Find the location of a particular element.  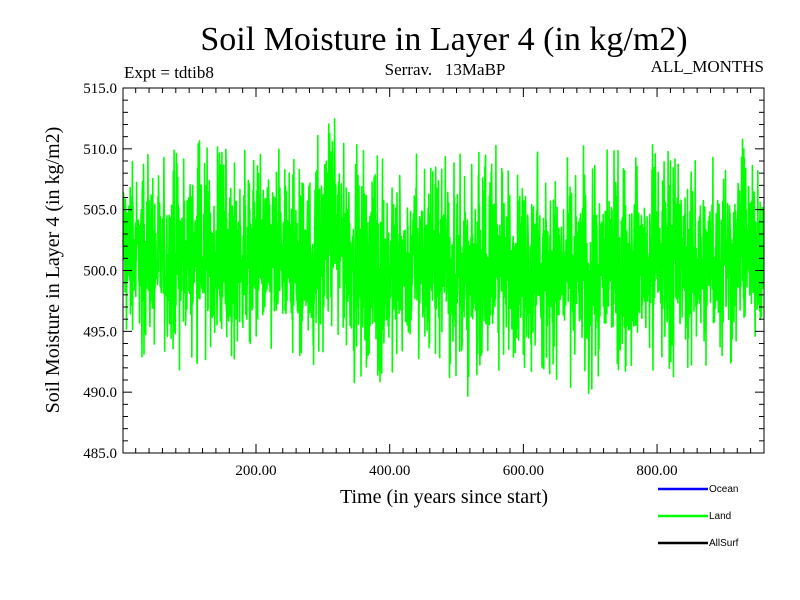

legend-ocean-label: Ocean is located at coordinates (723, 489).